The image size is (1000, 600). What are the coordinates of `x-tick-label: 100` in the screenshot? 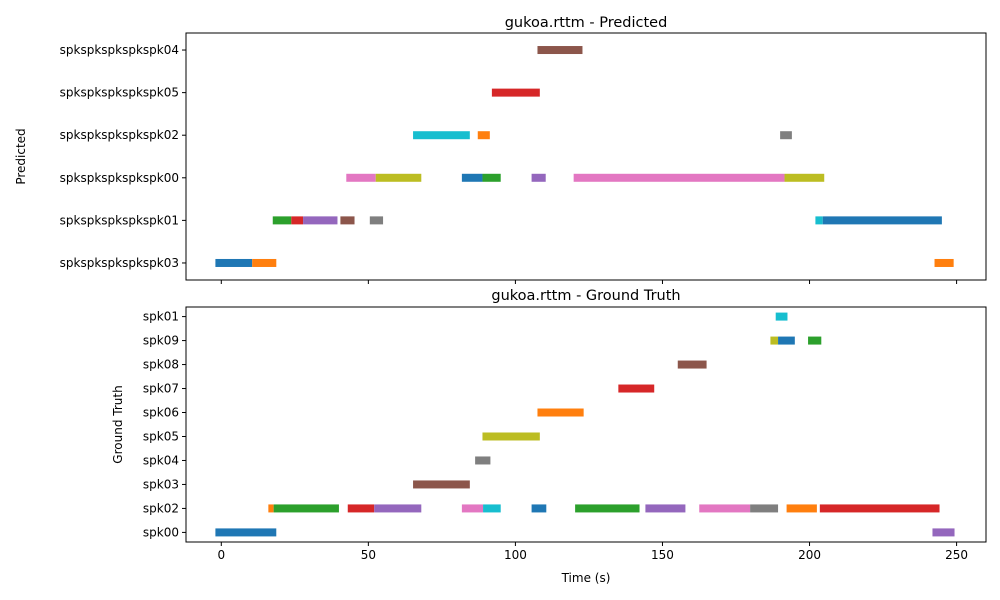 It's located at (515, 555).